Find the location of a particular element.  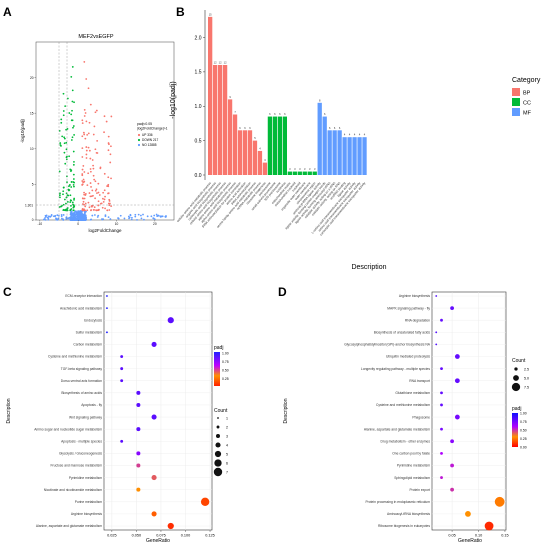

volcano-legend-swatch is located at coordinates (139, 135).